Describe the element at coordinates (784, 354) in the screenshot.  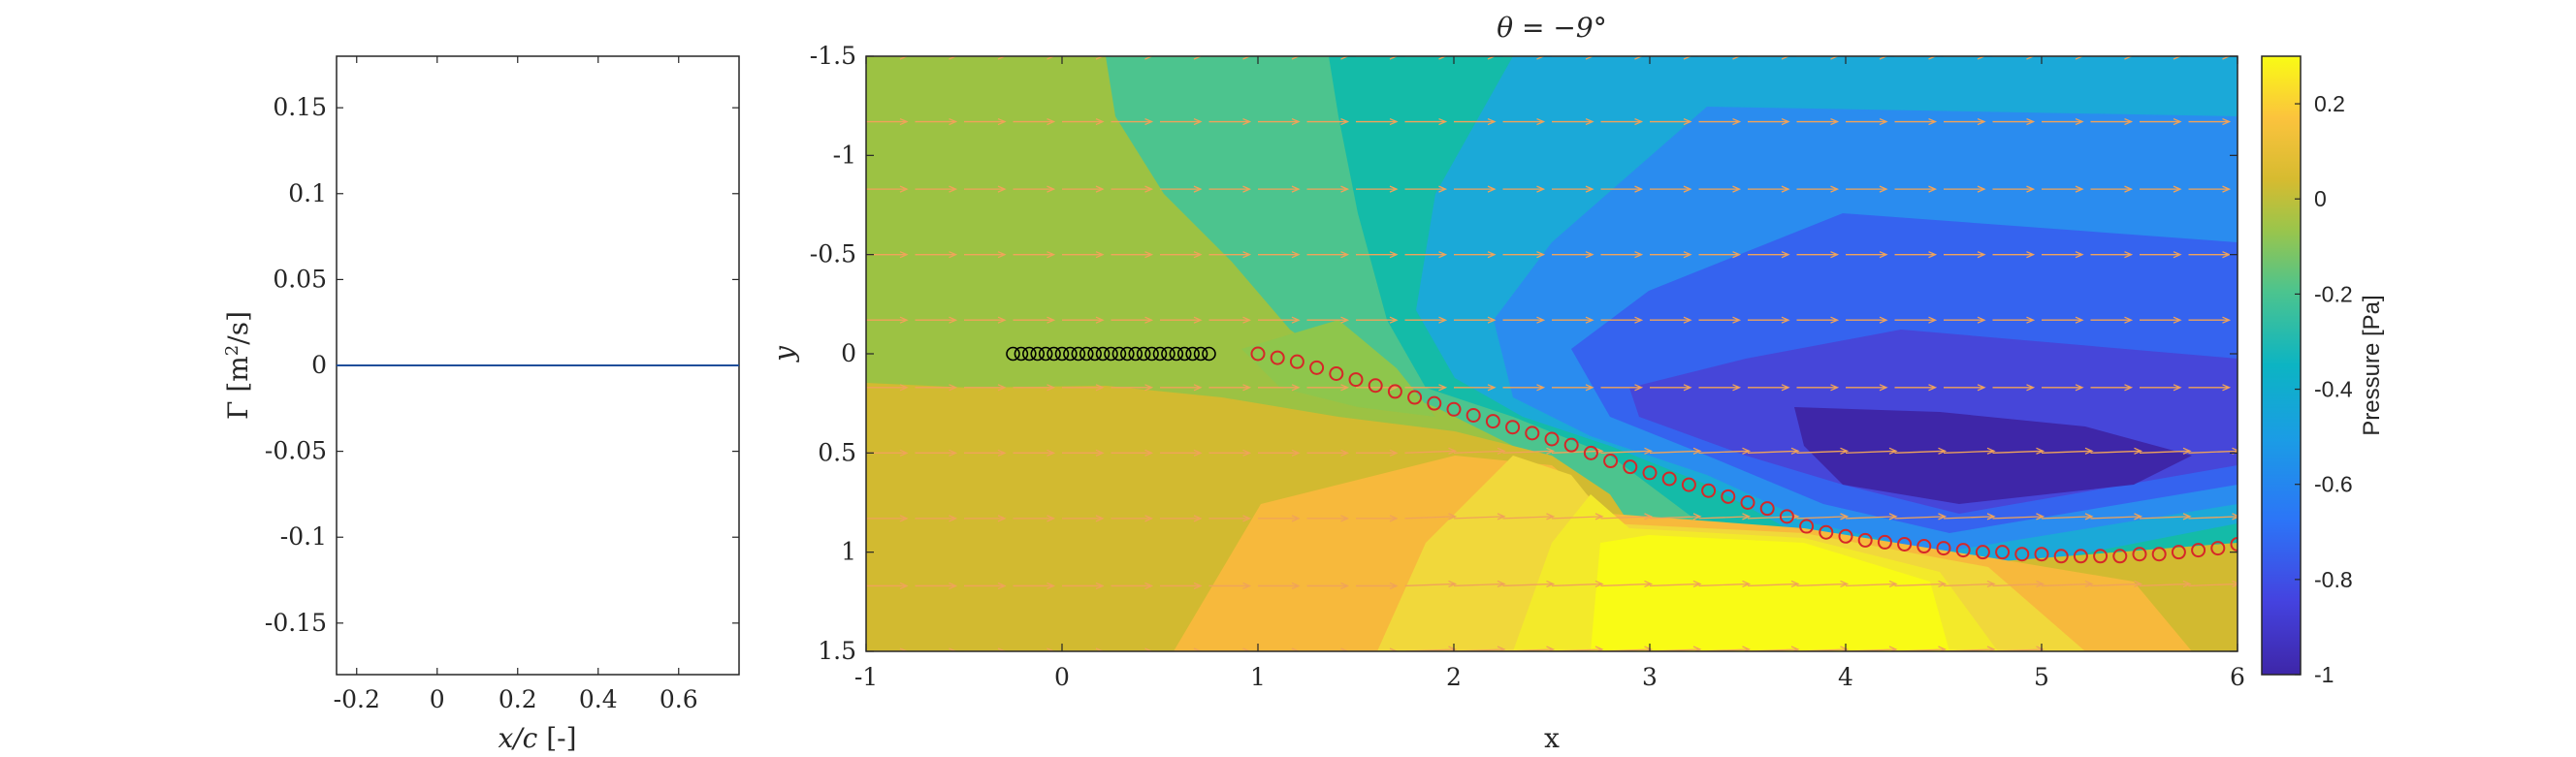
I see `pressure-ylabel: y` at that location.